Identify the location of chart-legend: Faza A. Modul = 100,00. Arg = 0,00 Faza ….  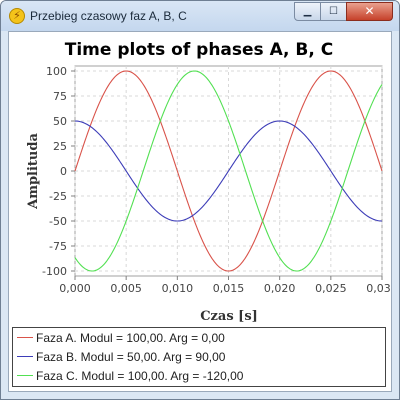
(199, 357).